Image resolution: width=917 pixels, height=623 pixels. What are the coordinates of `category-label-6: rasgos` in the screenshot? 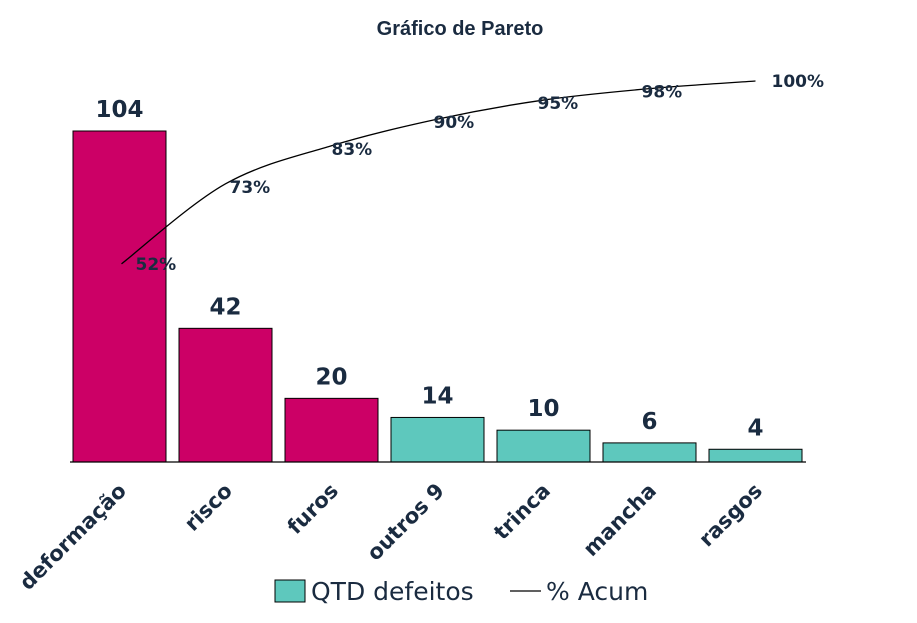 It's located at (730, 515).